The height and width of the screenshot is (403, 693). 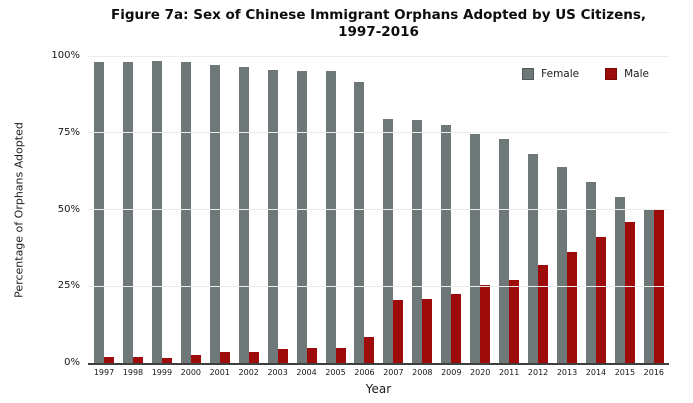 I want to click on x-tick-label-2011: 2011, so click(x=509, y=372).